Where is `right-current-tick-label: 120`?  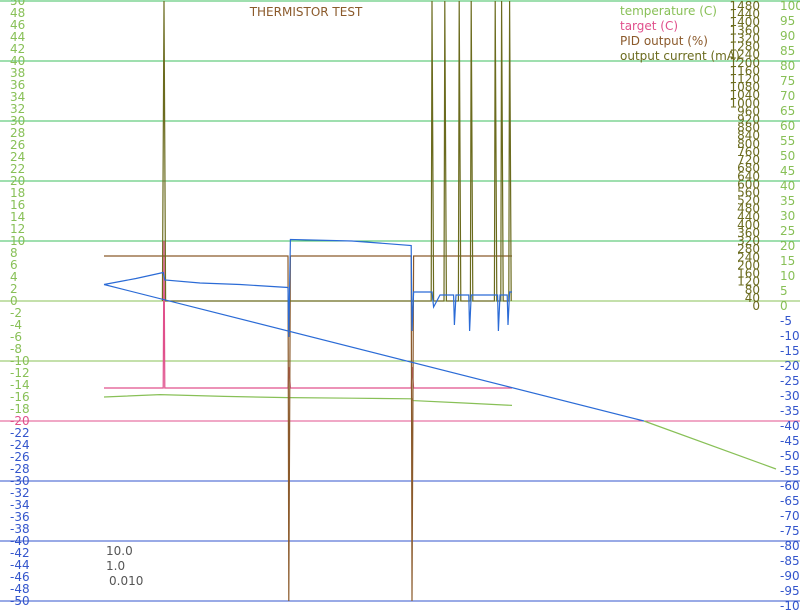
right-current-tick-label: 120 is located at coordinates (748, 282).